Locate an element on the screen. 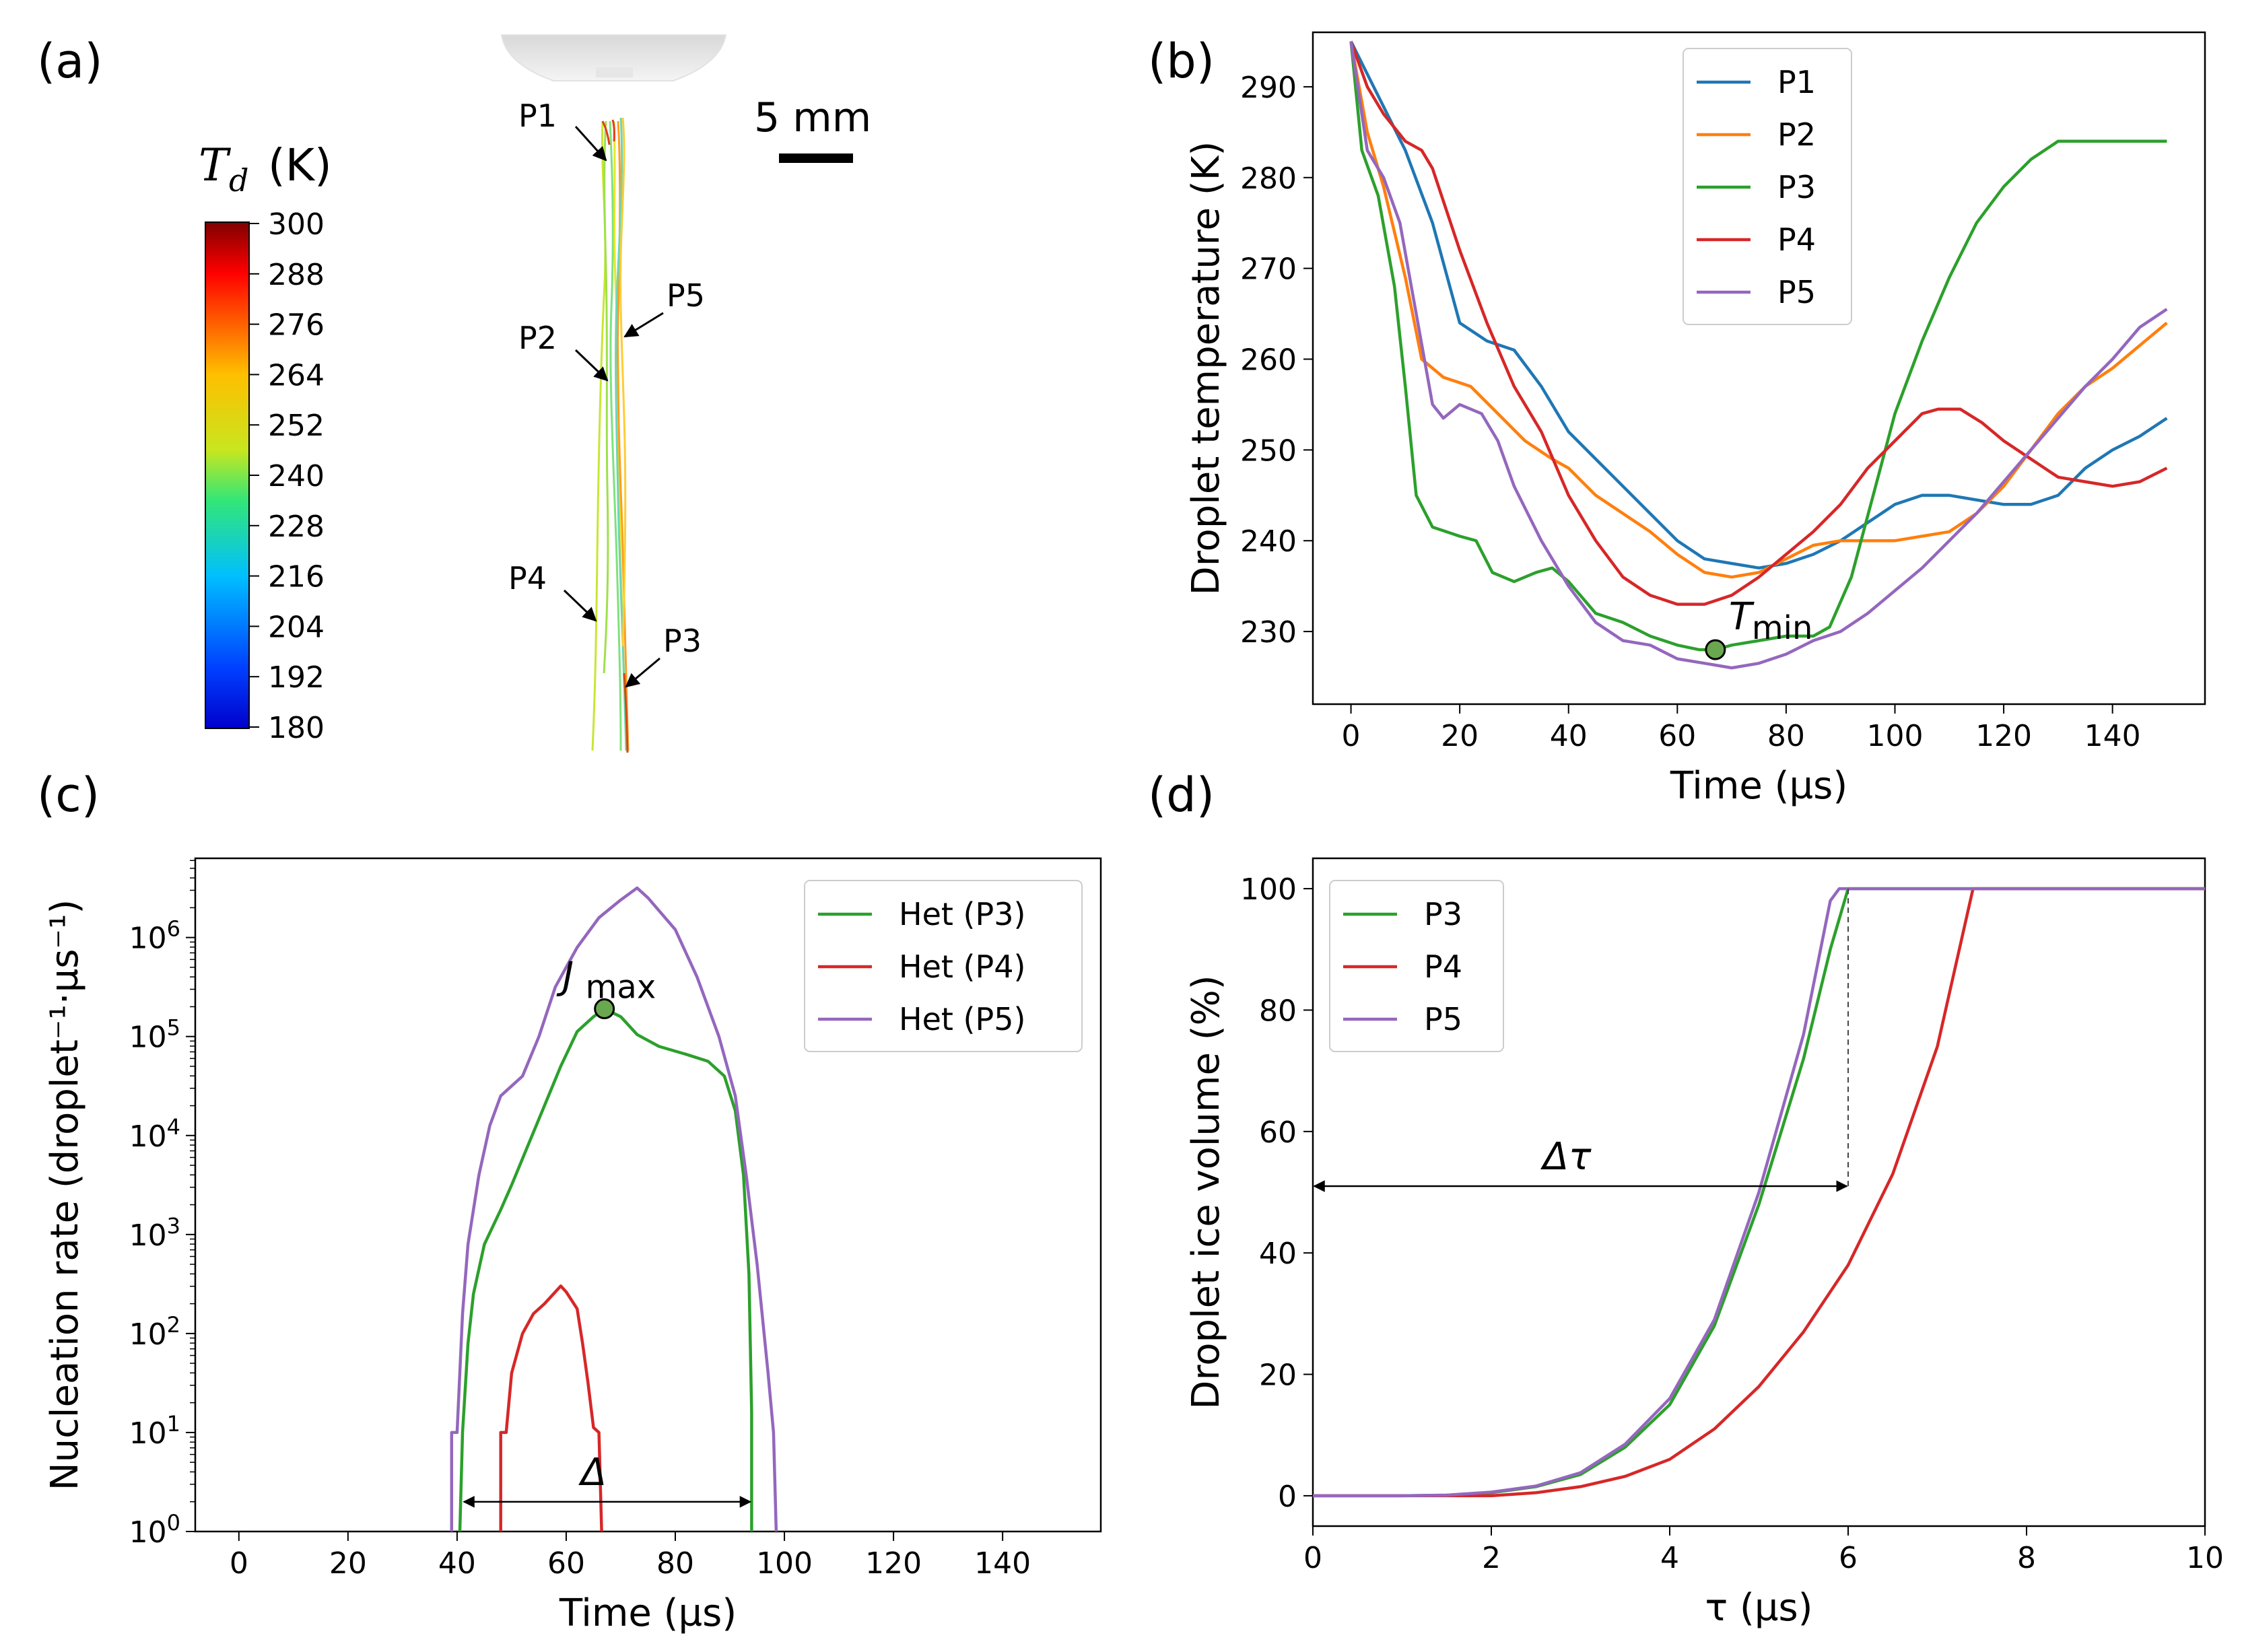 The height and width of the screenshot is (1652, 2242). colorbar-tick-label: 180 is located at coordinates (296, 728).